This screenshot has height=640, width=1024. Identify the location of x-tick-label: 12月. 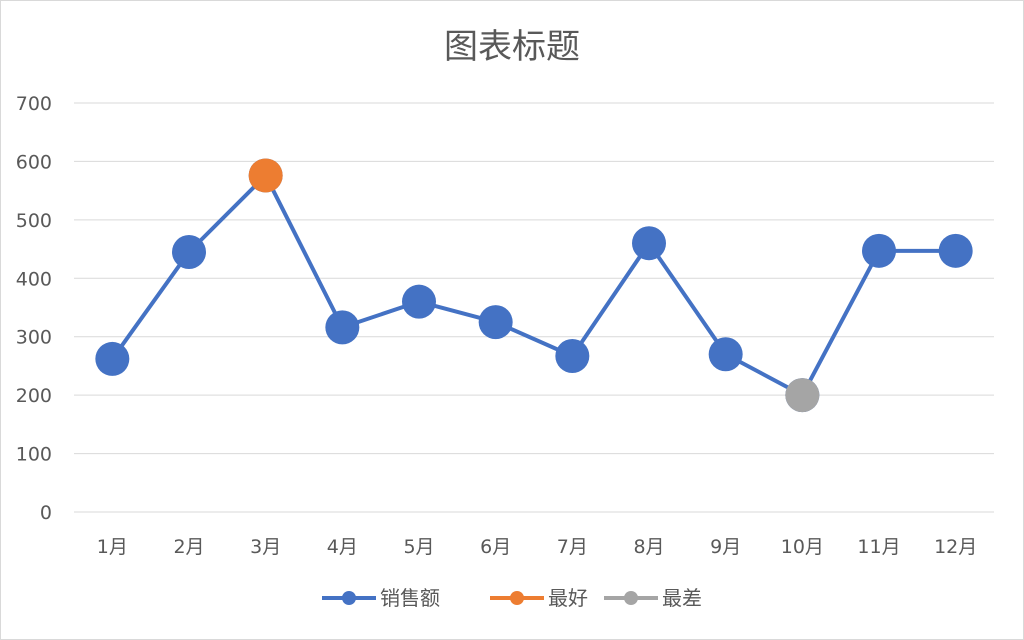
(955, 547).